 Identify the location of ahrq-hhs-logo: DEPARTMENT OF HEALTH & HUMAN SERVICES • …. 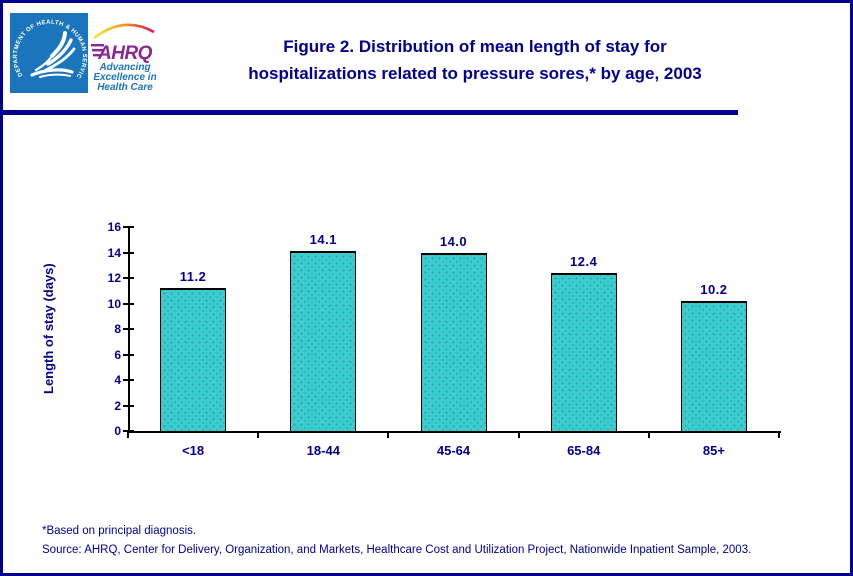
(85, 53).